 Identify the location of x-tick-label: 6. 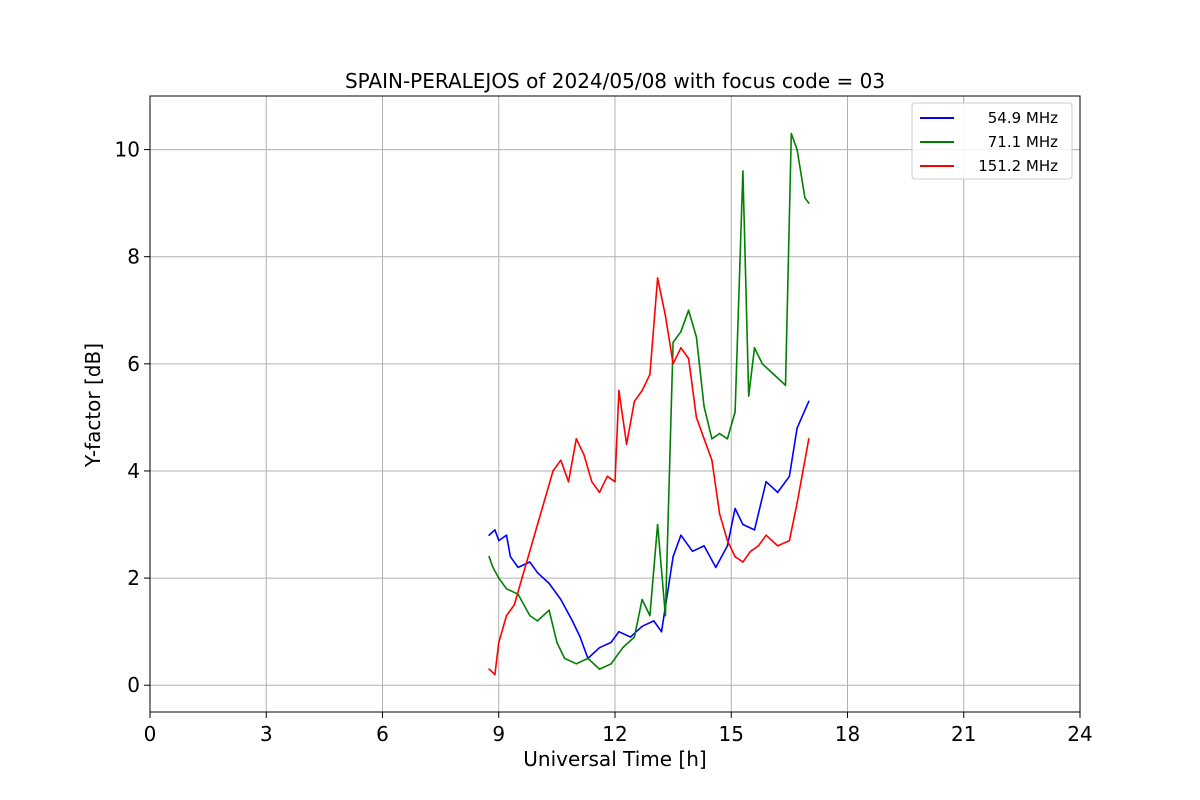
(382, 734).